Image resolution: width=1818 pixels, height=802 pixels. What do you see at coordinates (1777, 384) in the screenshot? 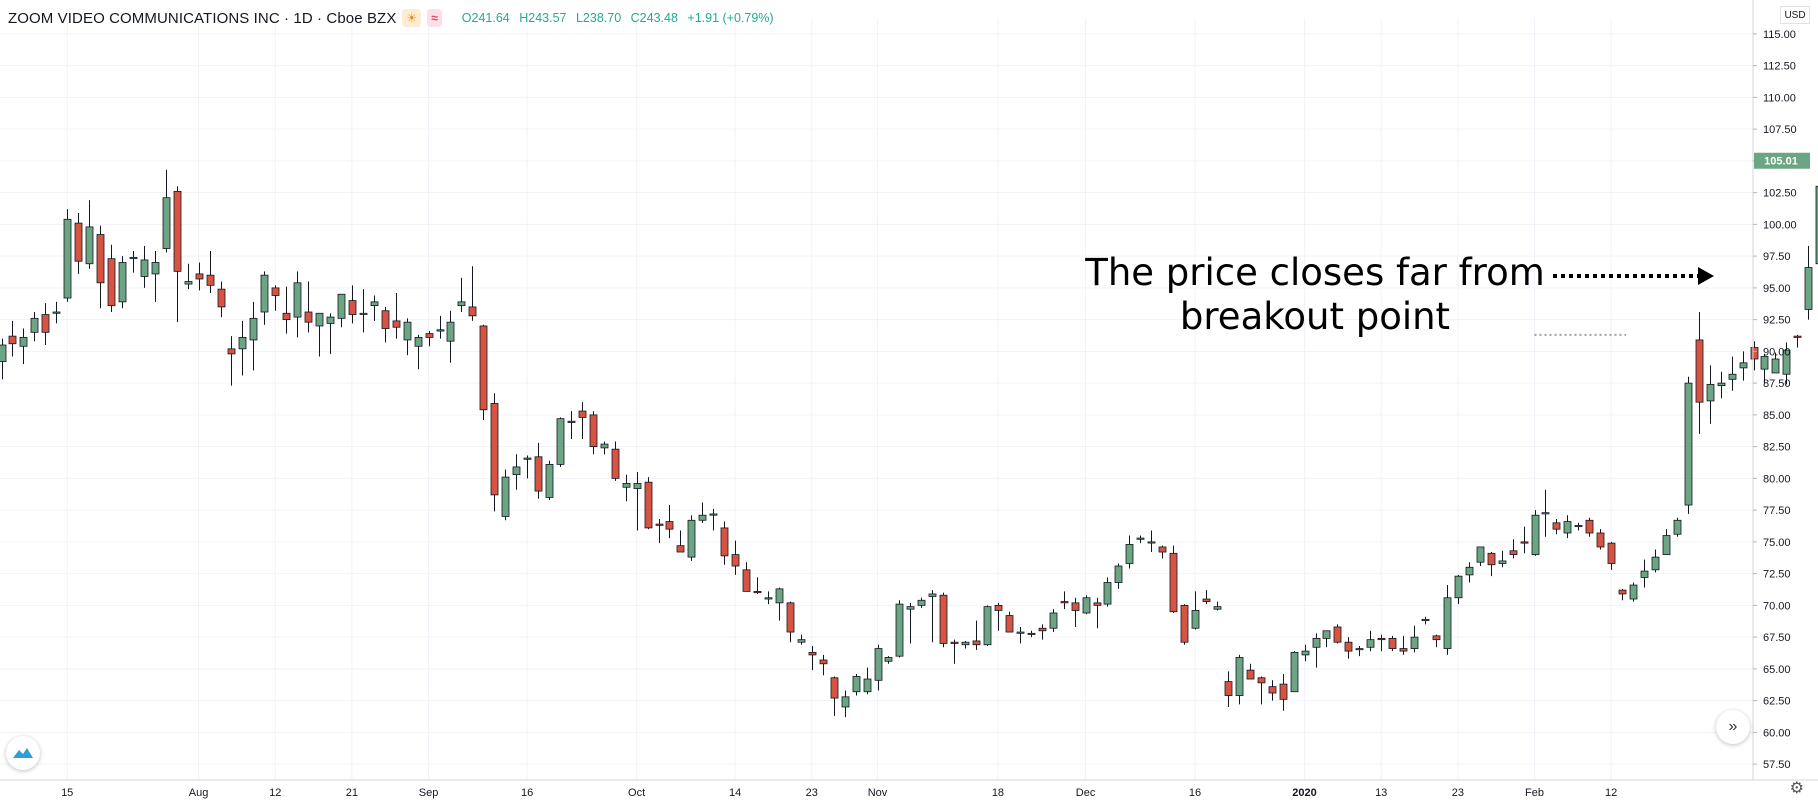
I see `price-tick-label: 87.50` at bounding box center [1777, 384].